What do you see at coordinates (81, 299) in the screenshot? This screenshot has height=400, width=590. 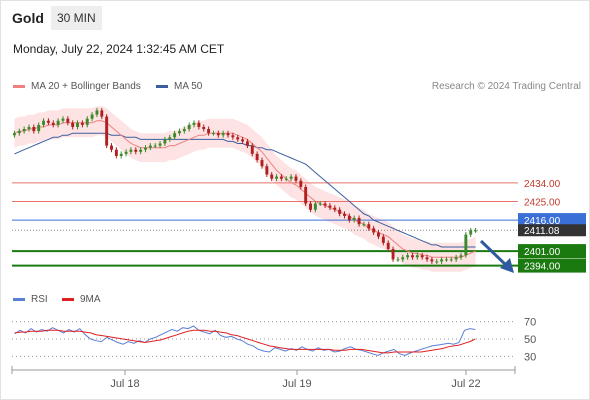 I see `legend-9ma: 9MA` at bounding box center [81, 299].